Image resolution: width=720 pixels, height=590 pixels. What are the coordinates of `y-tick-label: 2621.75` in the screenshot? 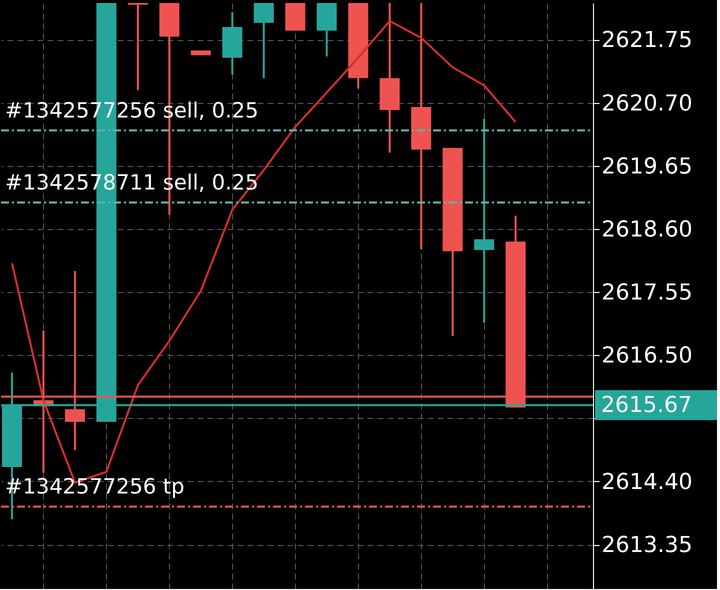 It's located at (647, 41).